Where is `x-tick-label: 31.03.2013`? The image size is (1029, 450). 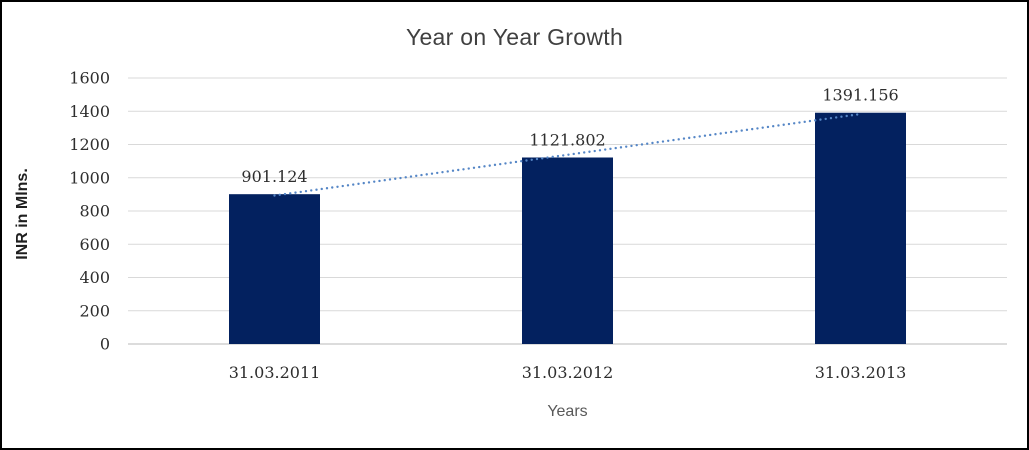 x-tick-label: 31.03.2013 is located at coordinates (861, 372).